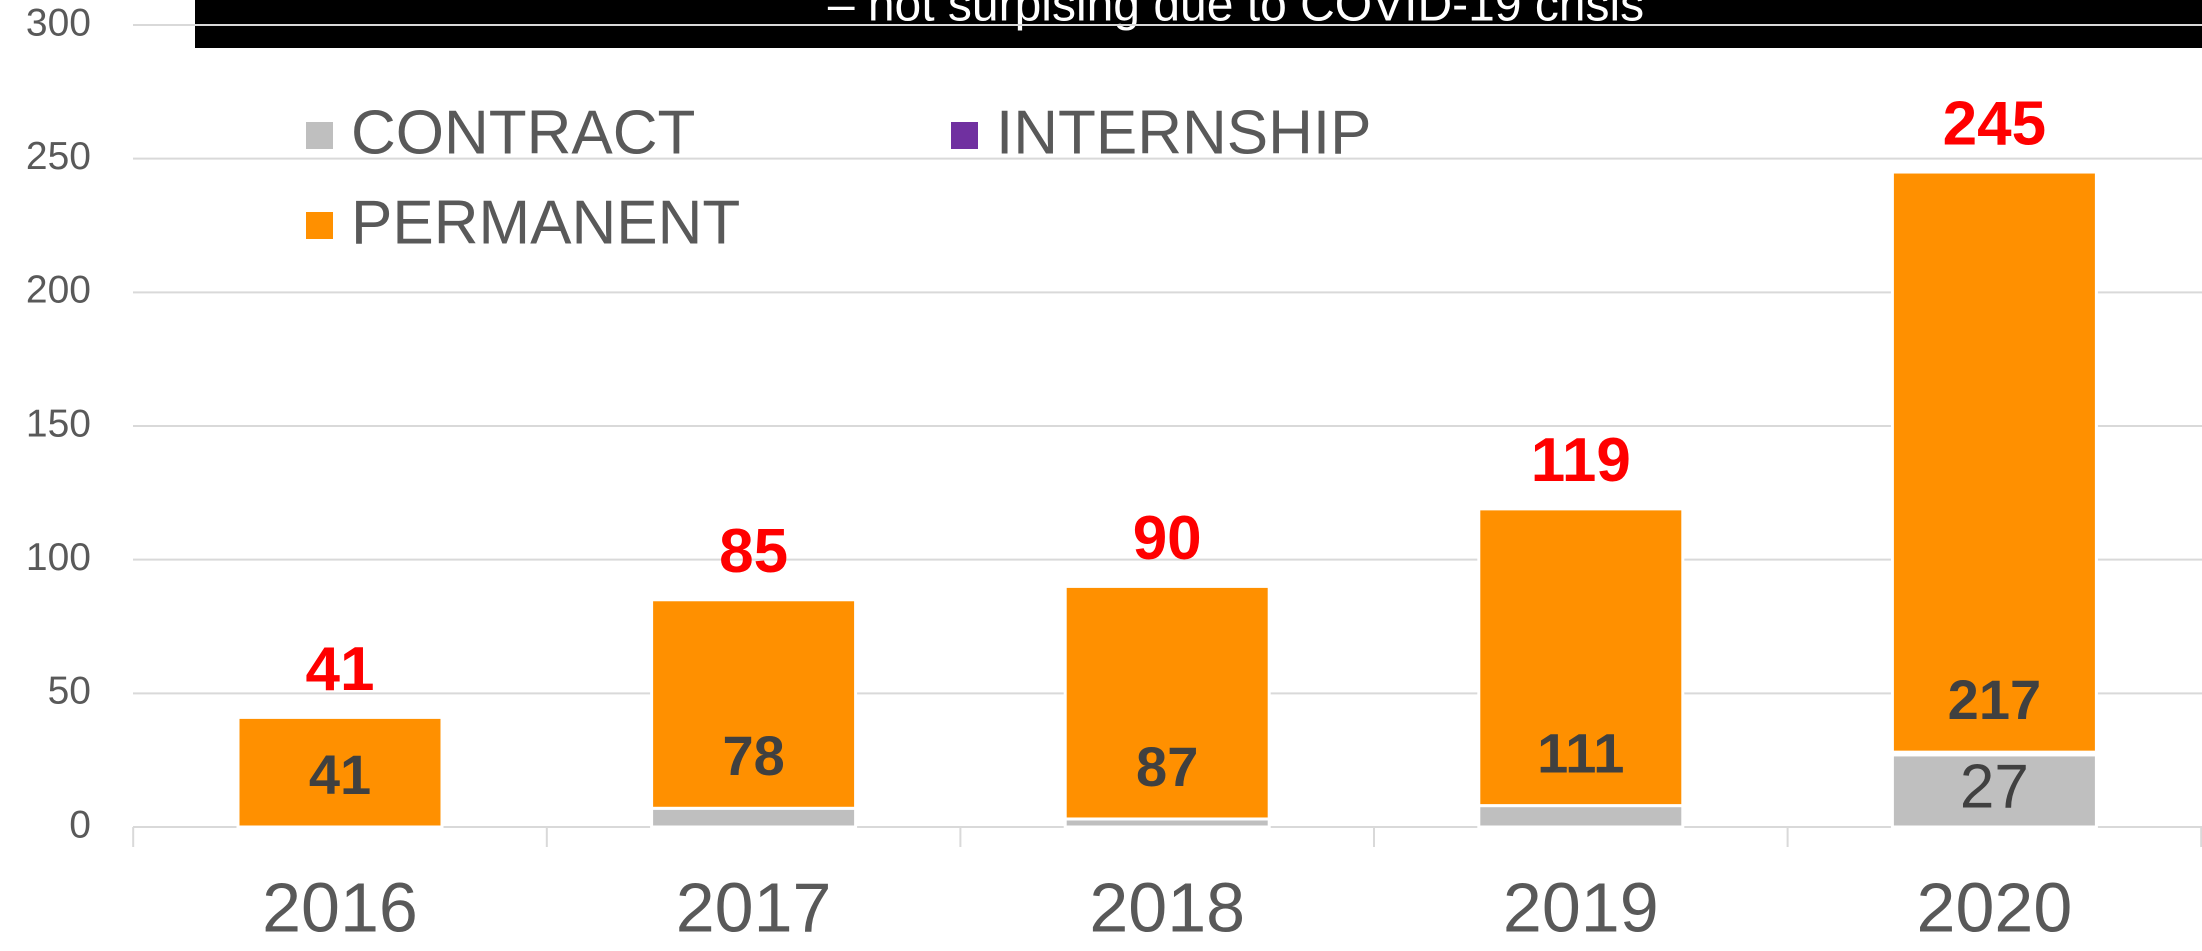  Describe the element at coordinates (1167, 538) in the screenshot. I see `total-label: 90` at that location.